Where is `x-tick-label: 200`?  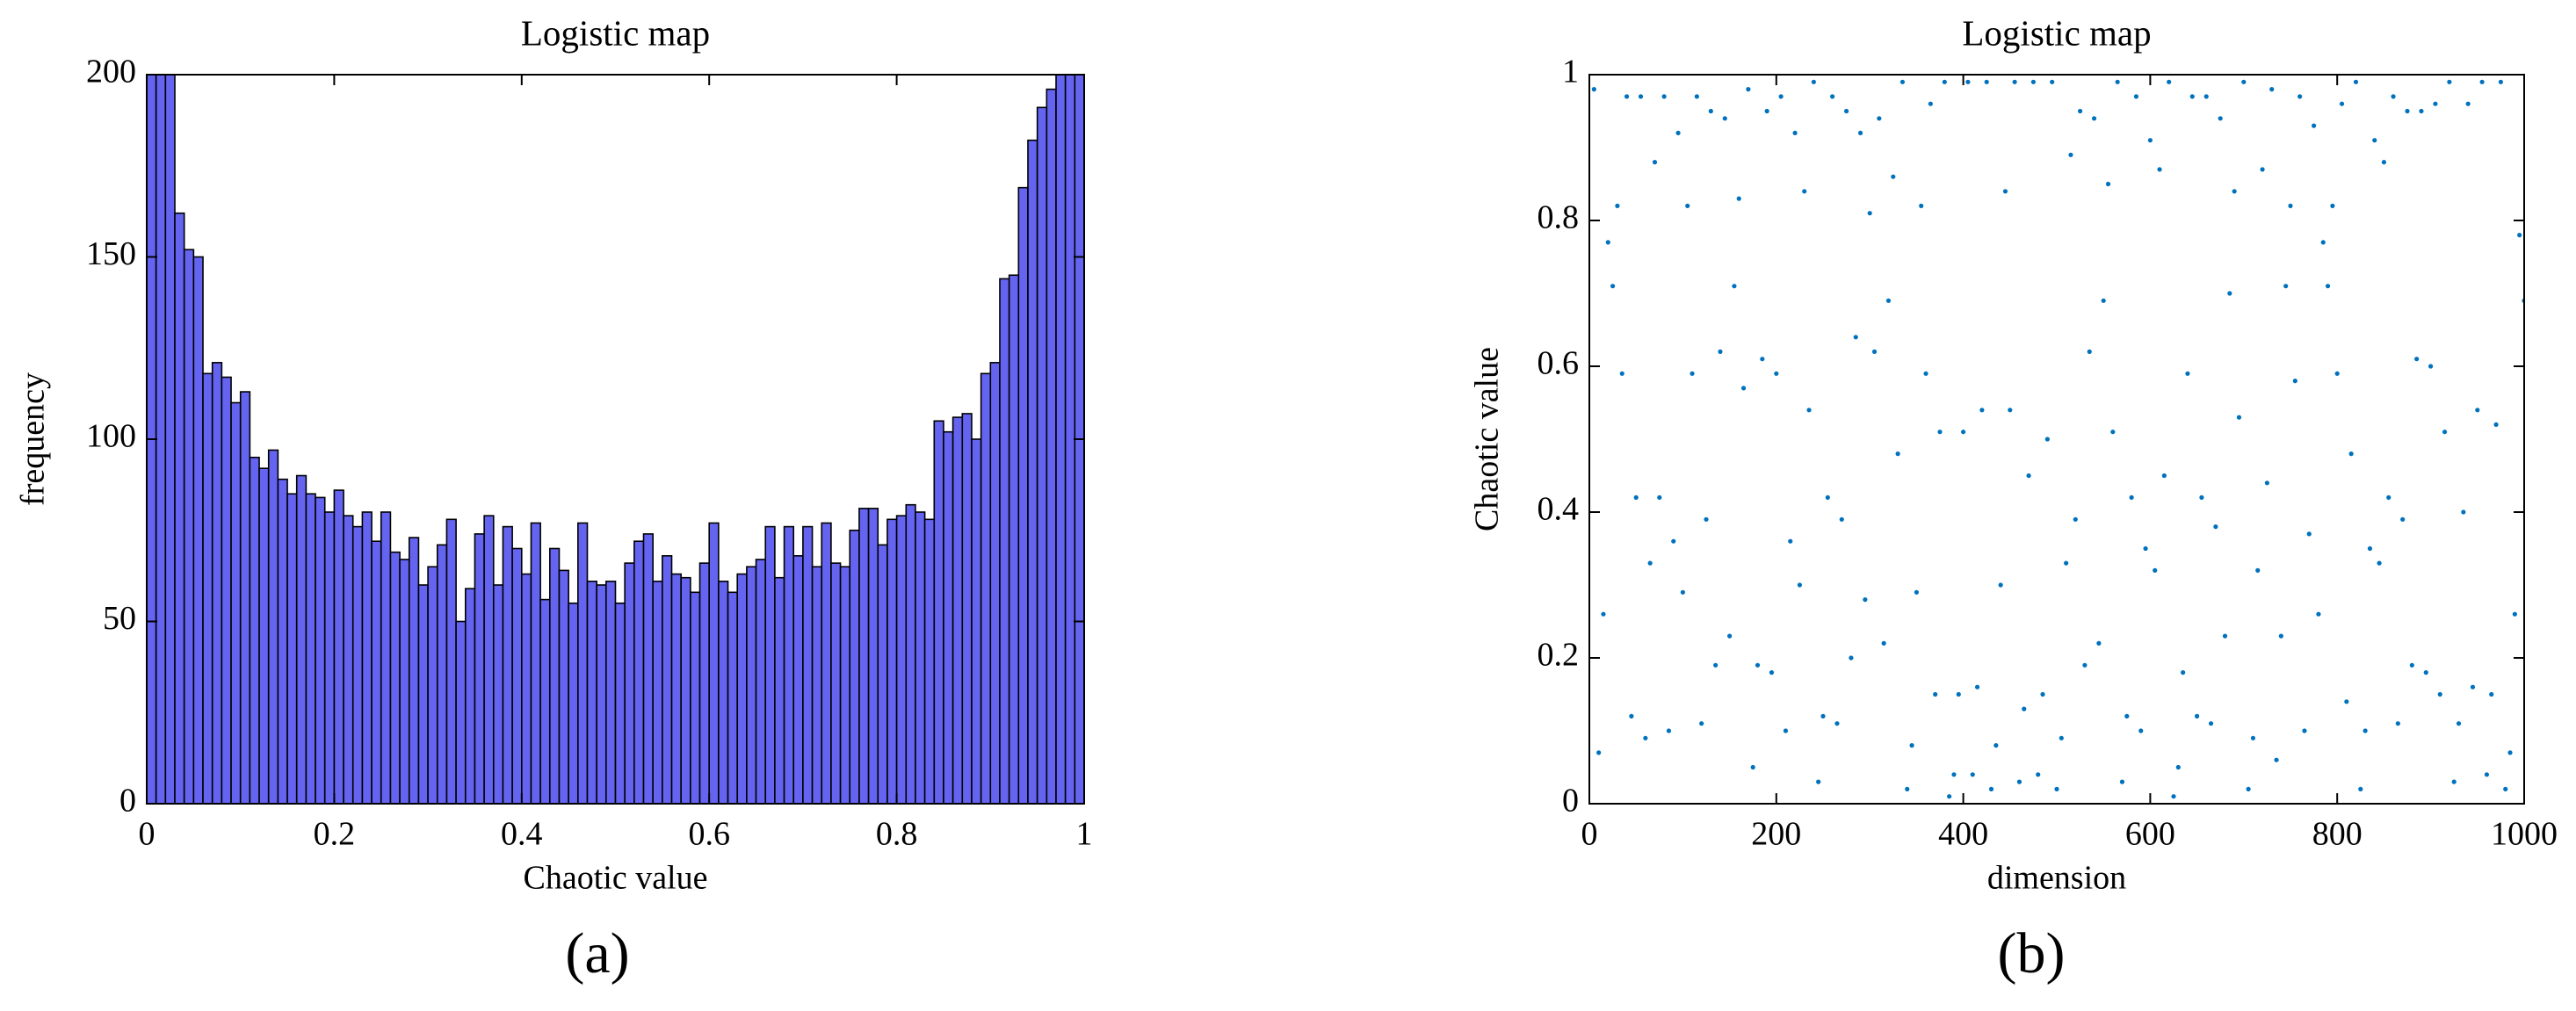 x-tick-label: 200 is located at coordinates (1776, 834).